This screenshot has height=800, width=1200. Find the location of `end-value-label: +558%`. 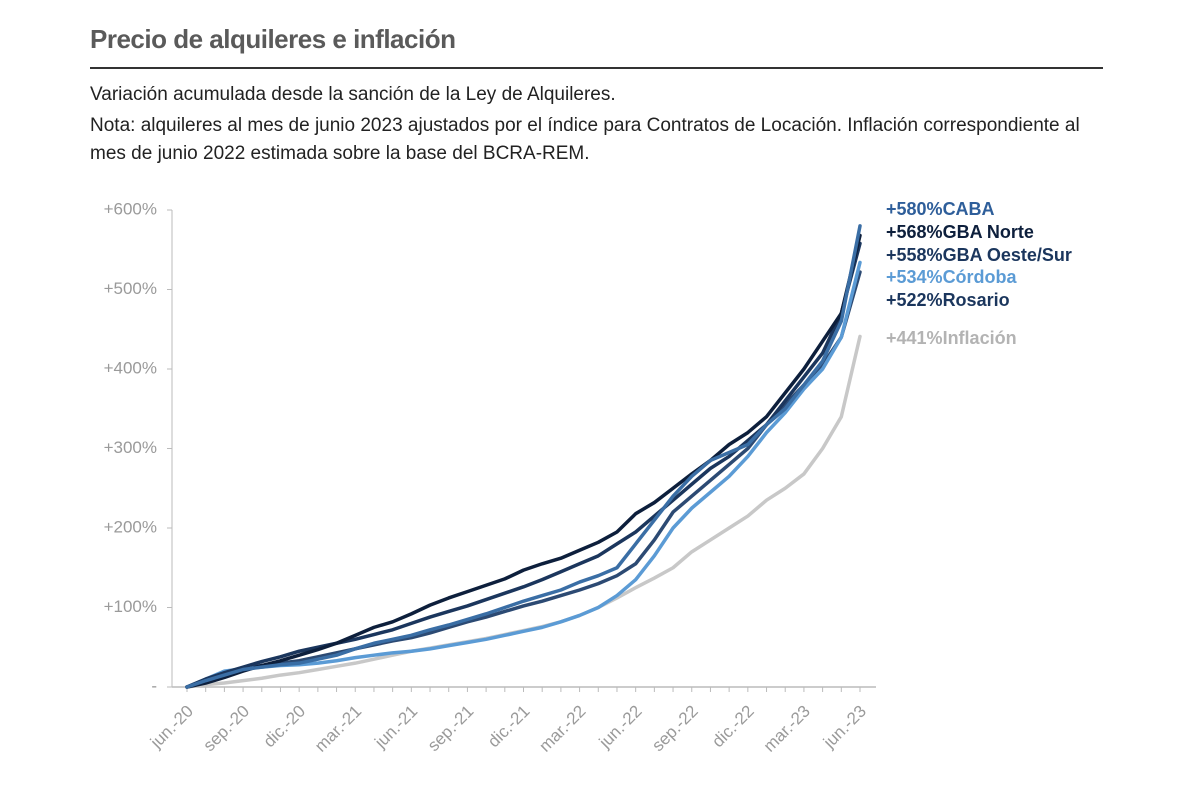

end-value-label: +558% is located at coordinates (914, 255).